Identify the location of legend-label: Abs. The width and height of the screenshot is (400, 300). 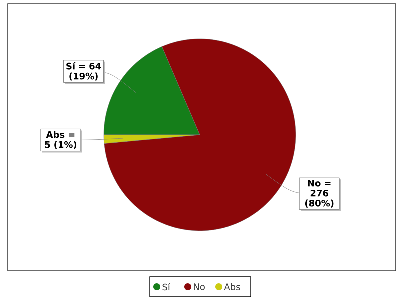
(232, 287).